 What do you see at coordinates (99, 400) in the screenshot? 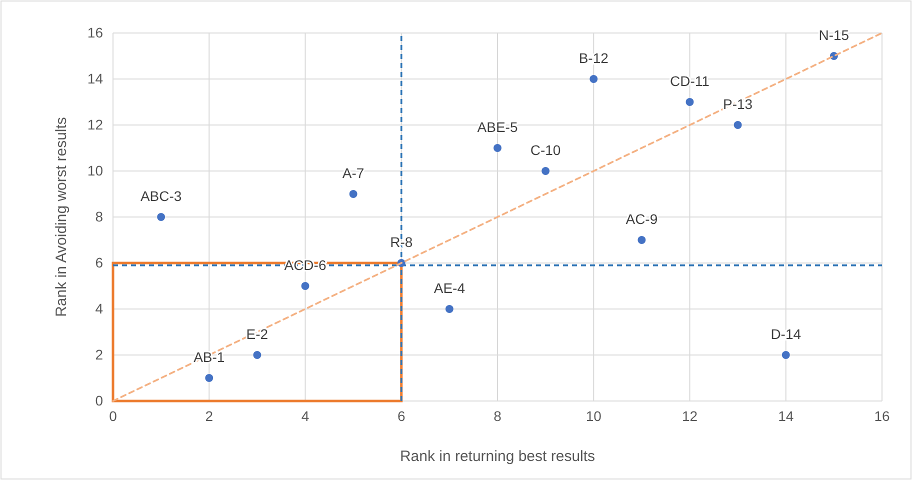
I see `y-tick-label: 0` at bounding box center [99, 400].